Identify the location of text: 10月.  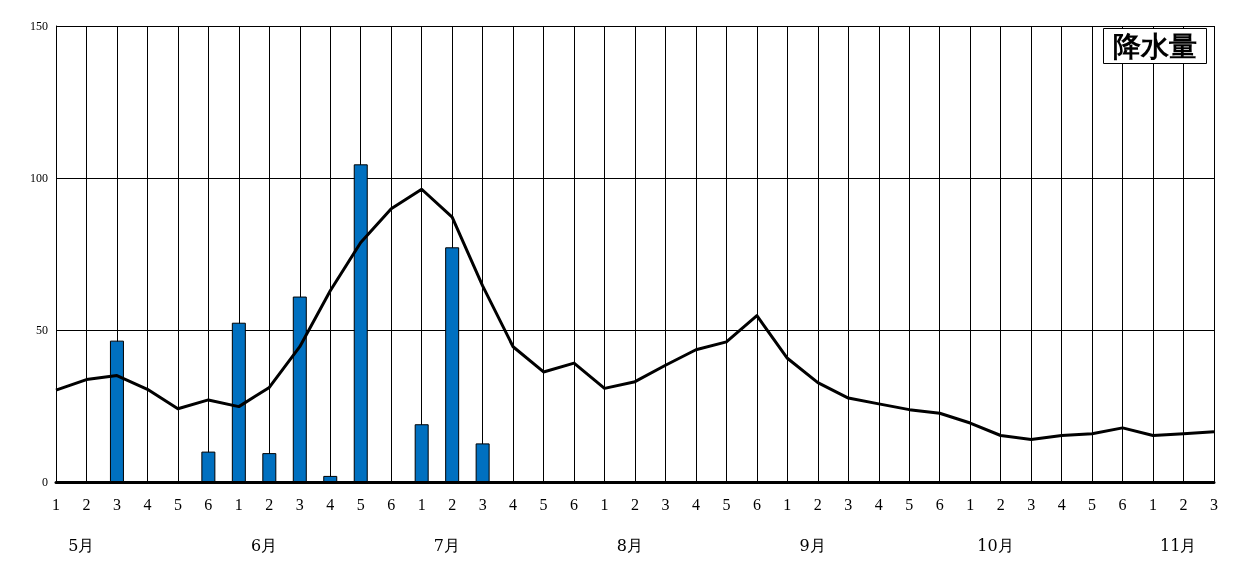
(995, 546).